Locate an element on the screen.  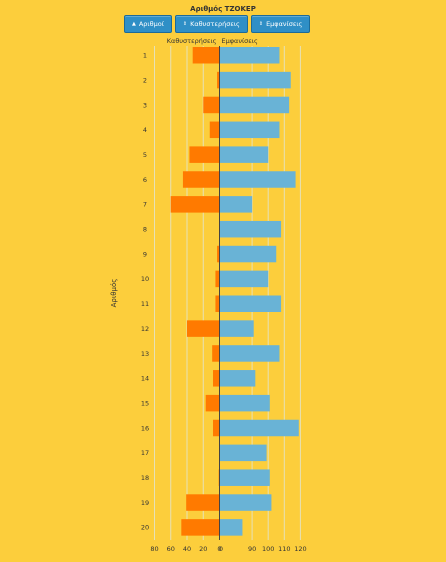
sort-by-number-button: ▲ Αριθμοί is located at coordinates (148, 24).